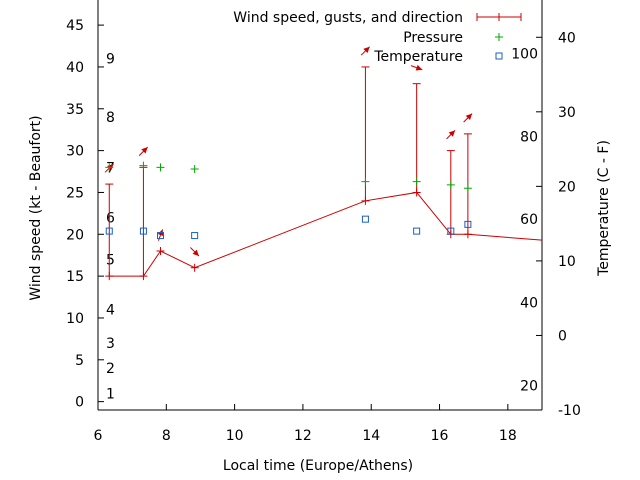 This screenshot has width=640, height=480. Describe the element at coordinates (567, 113) in the screenshot. I see `y-right-tick-label: 30` at that location.